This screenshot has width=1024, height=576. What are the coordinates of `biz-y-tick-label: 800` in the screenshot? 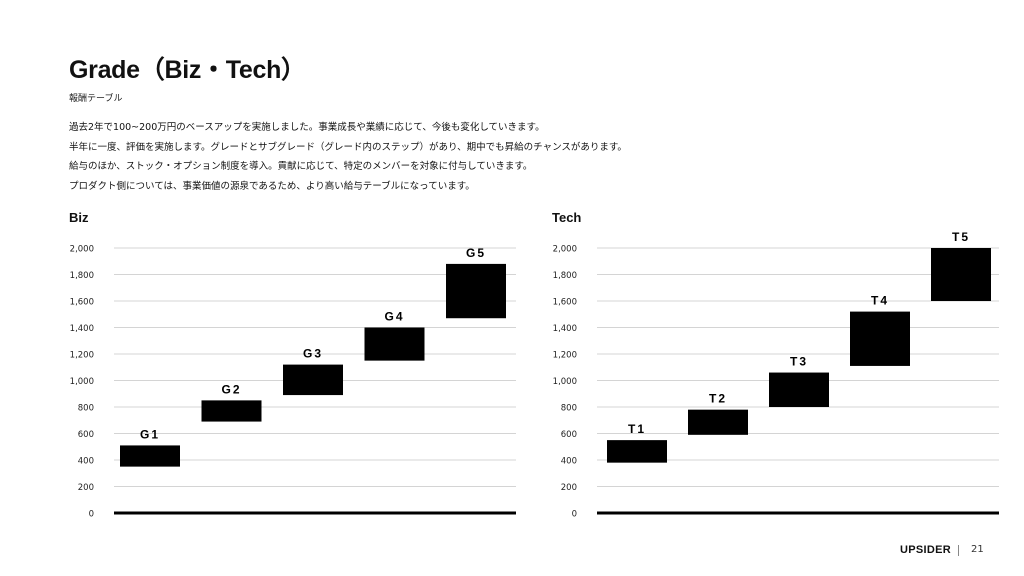 It's located at (86, 409).